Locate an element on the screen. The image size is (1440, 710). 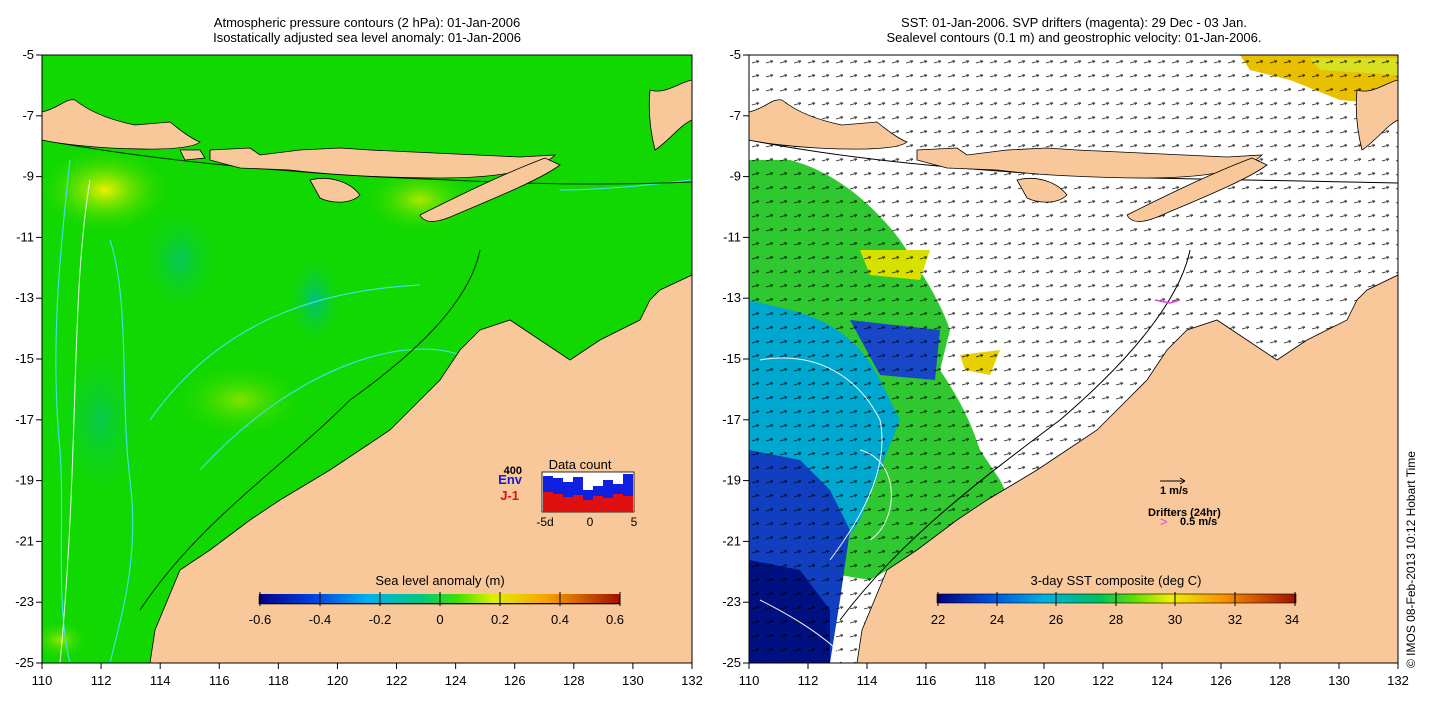
inset-xtick: 5 is located at coordinates (634, 522).